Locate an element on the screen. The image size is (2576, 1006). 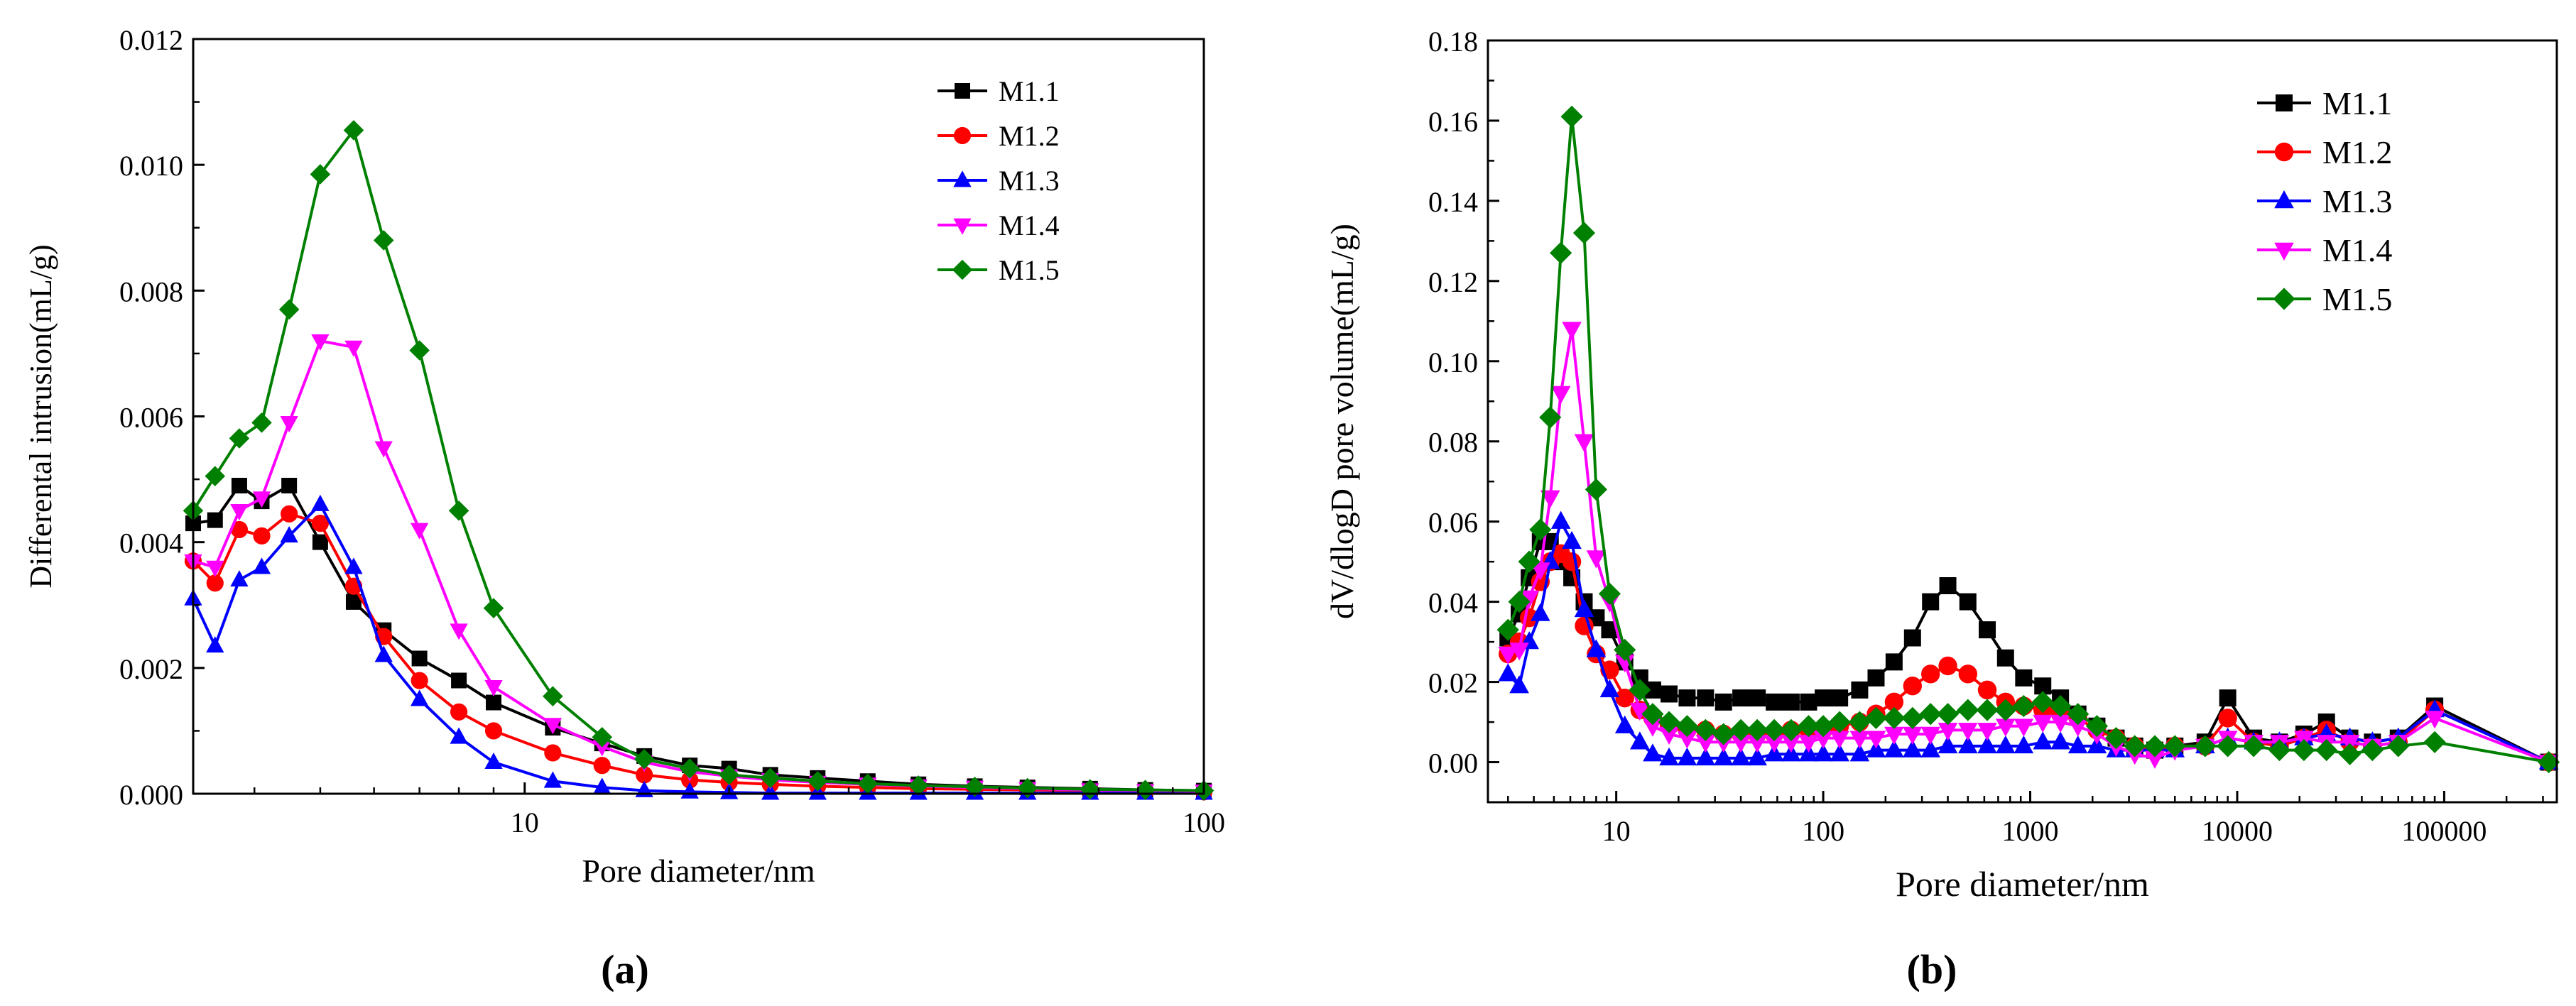
y-tick-label: 0.08 is located at coordinates (1453, 443).